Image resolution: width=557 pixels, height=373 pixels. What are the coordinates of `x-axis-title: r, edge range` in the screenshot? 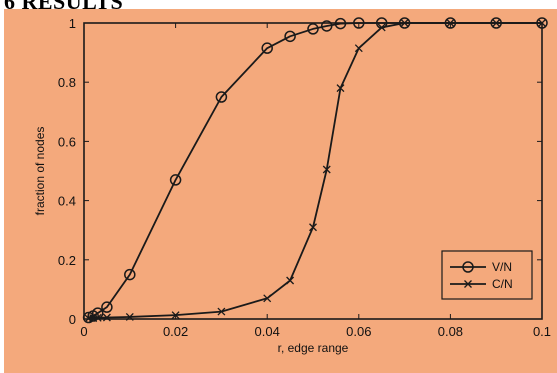 It's located at (313, 348).